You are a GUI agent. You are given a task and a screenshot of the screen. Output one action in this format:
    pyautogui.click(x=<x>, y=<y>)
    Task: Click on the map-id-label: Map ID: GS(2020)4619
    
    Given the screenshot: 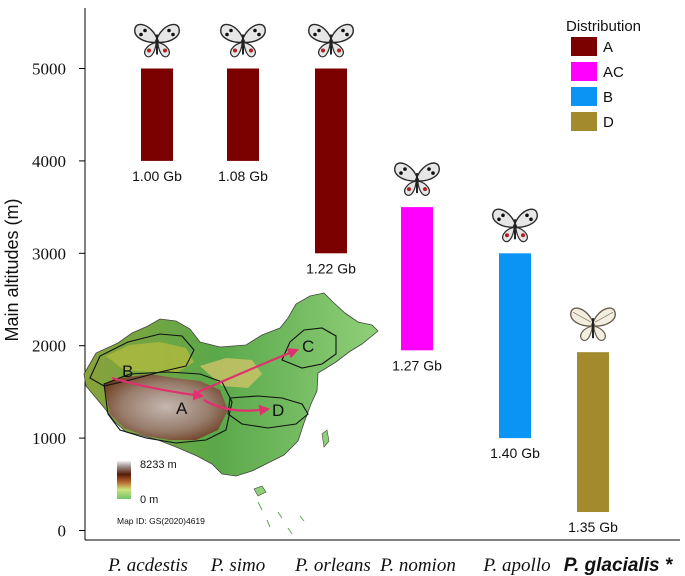 What is the action you would take?
    pyautogui.click(x=161, y=521)
    